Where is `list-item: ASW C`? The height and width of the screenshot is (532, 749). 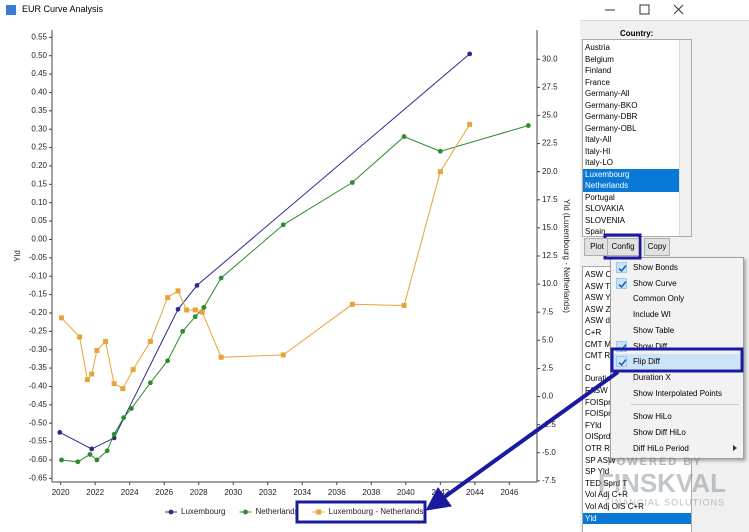 list-item: ASW C is located at coordinates (598, 274).